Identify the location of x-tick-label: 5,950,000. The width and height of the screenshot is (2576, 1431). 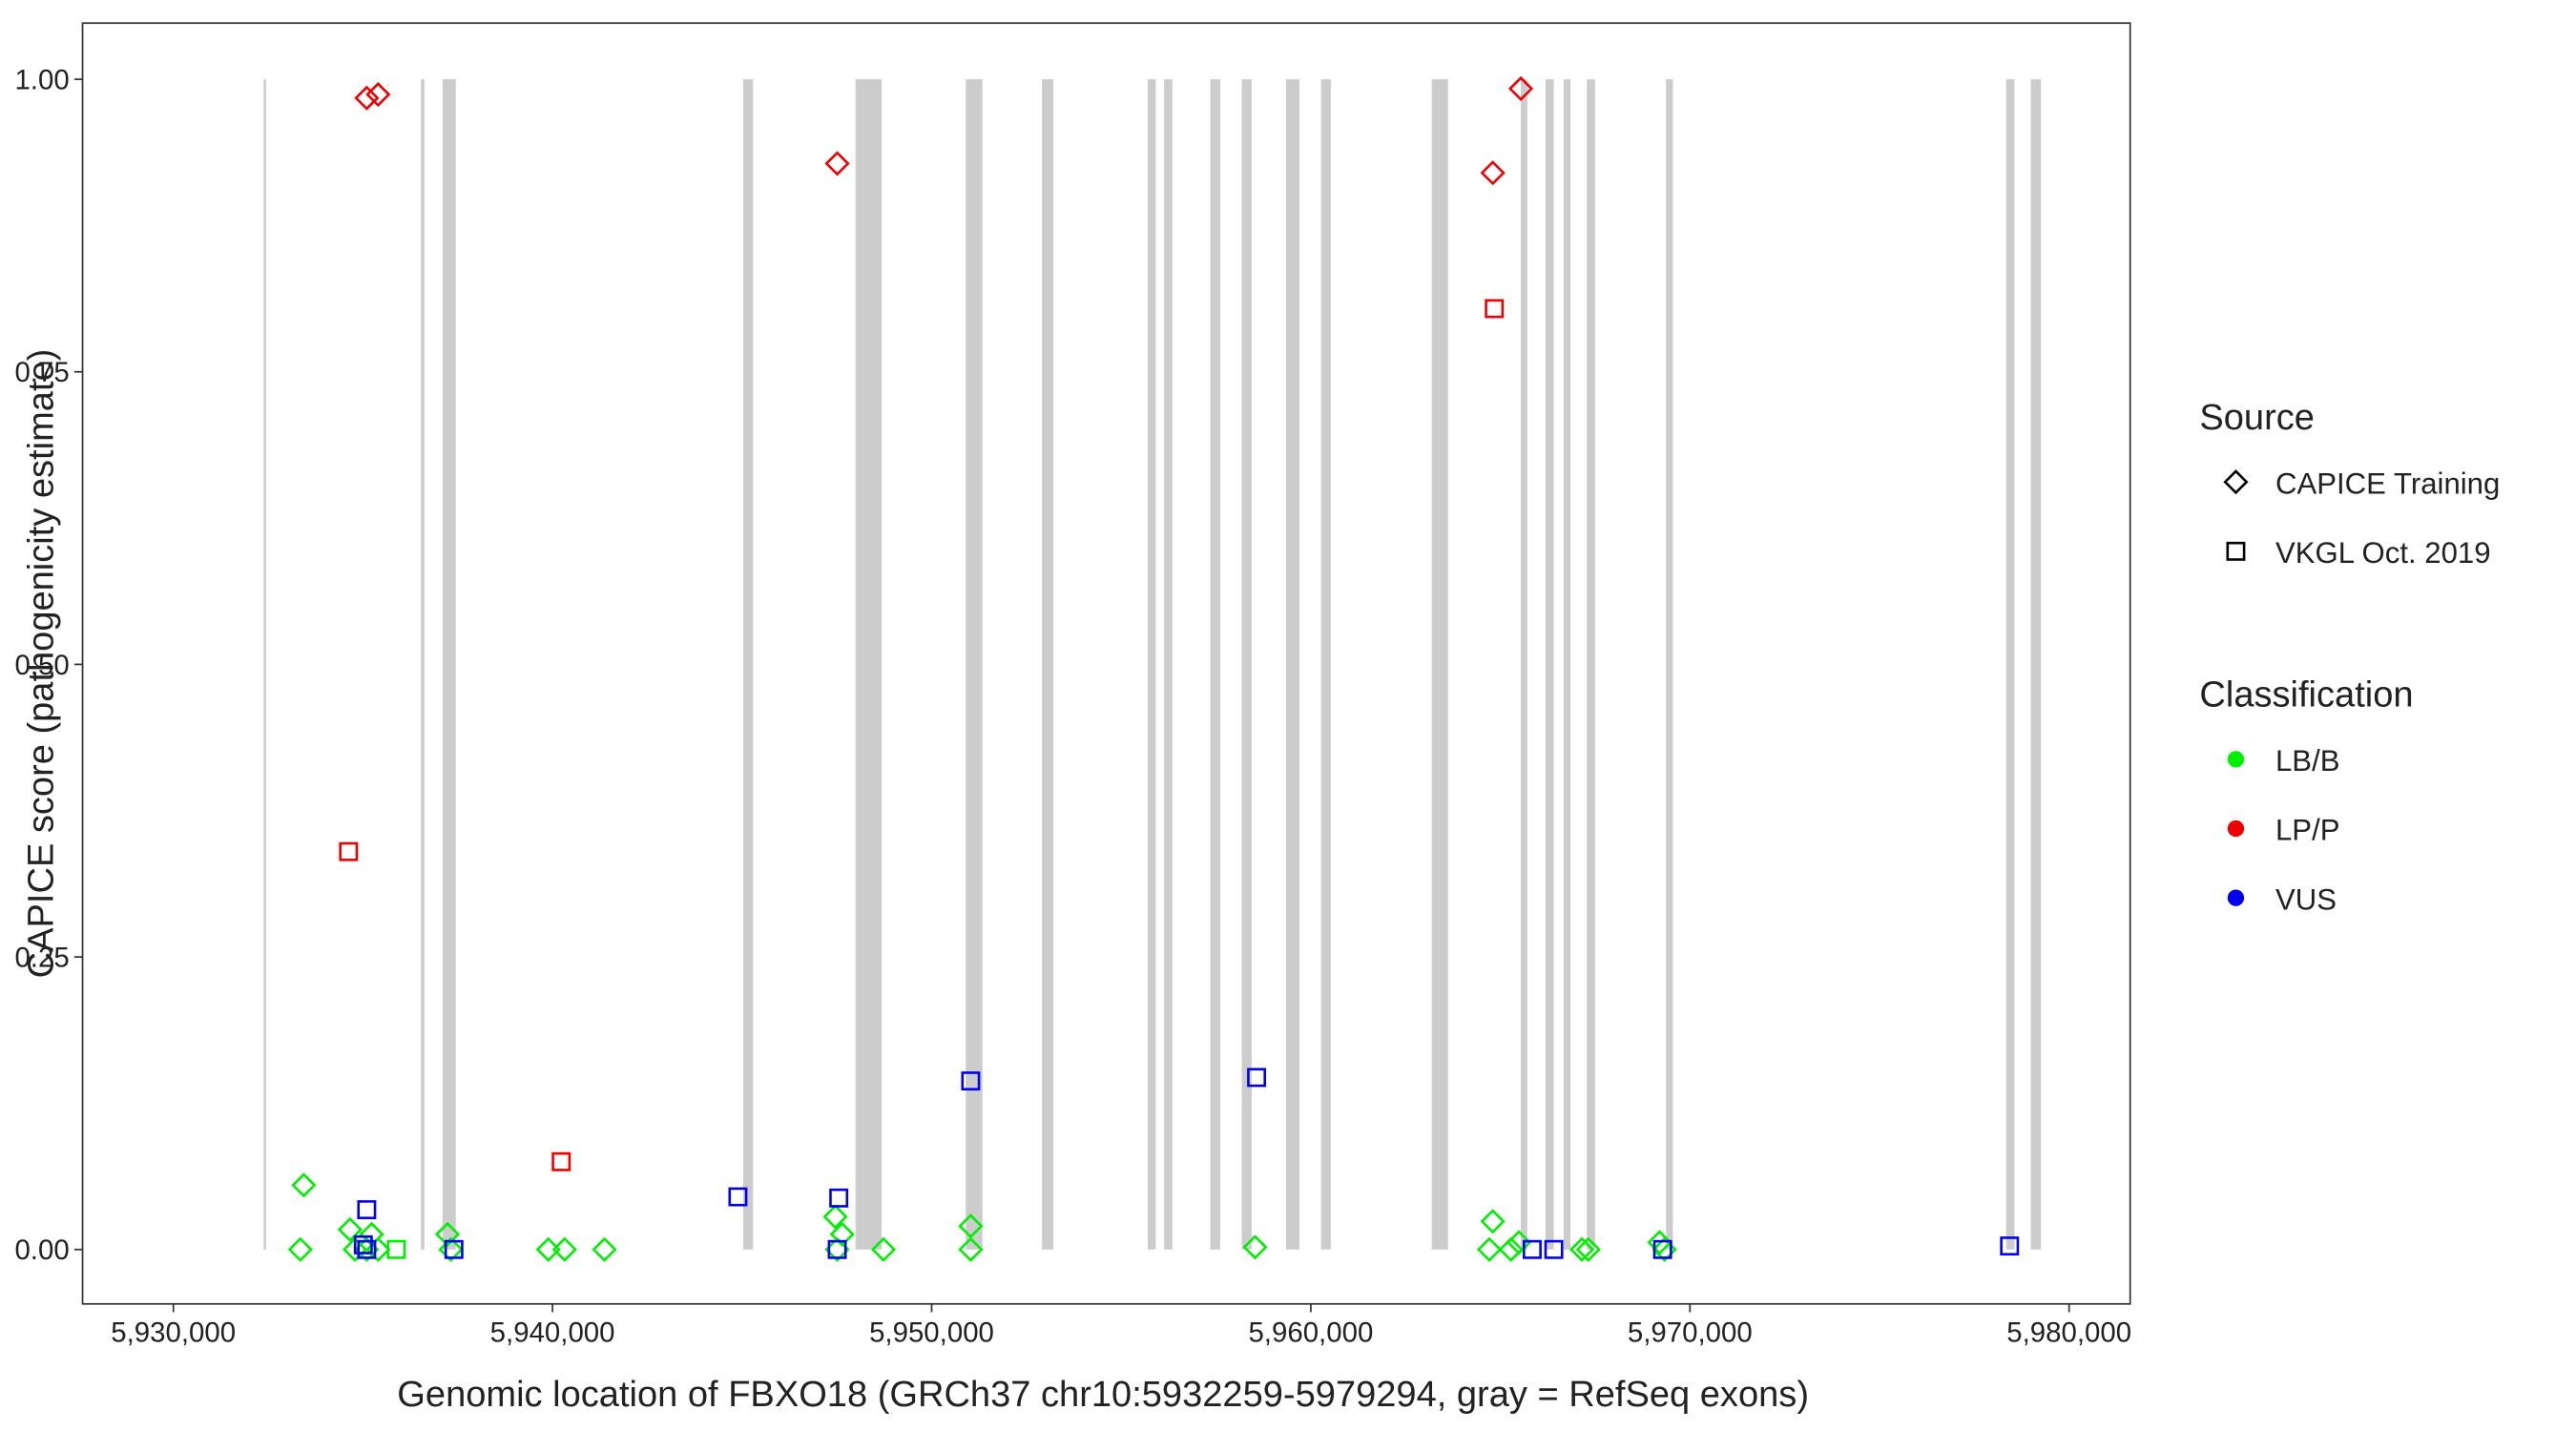
(931, 1333).